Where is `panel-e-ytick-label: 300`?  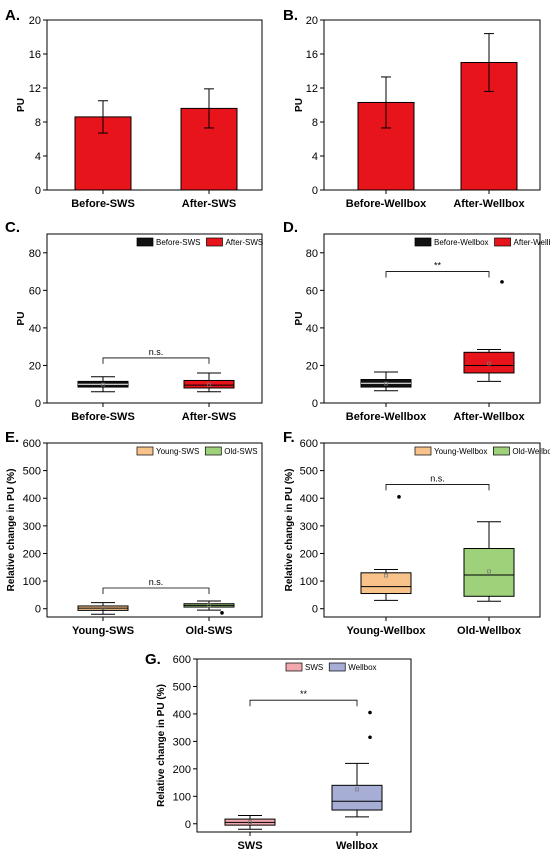 panel-e-ytick-label: 300 is located at coordinates (32, 527).